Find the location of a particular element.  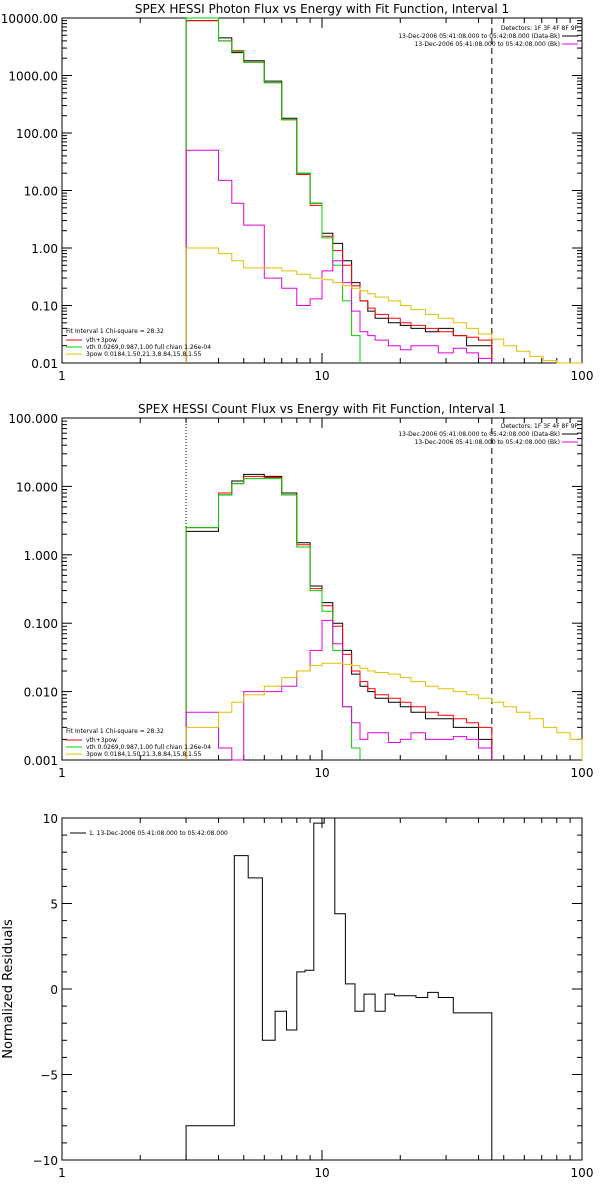

count-flux-x-tick-label: 10 is located at coordinates (321, 773).